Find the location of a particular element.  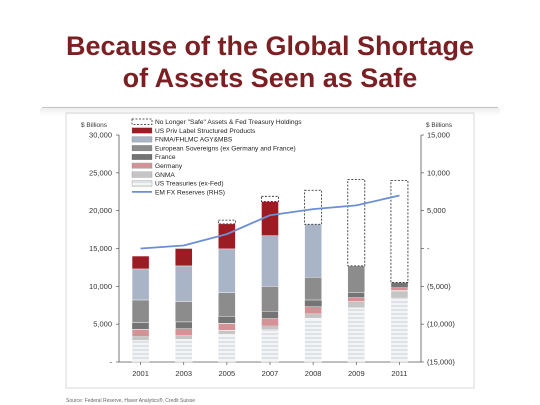

slide-title-line-1: Because of the Global Shortage is located at coordinates (270, 46).